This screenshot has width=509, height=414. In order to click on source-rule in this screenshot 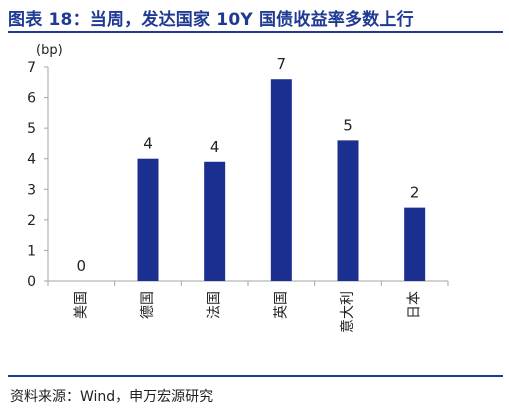, I will do `click(255, 376)`.